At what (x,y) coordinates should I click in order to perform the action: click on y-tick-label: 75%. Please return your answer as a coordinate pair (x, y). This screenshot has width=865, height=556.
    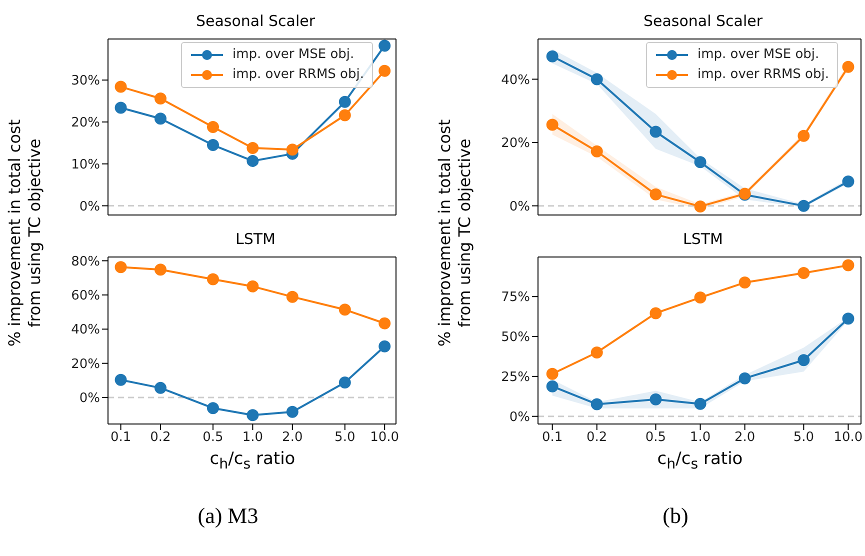
    Looking at the image, I should click on (515, 298).